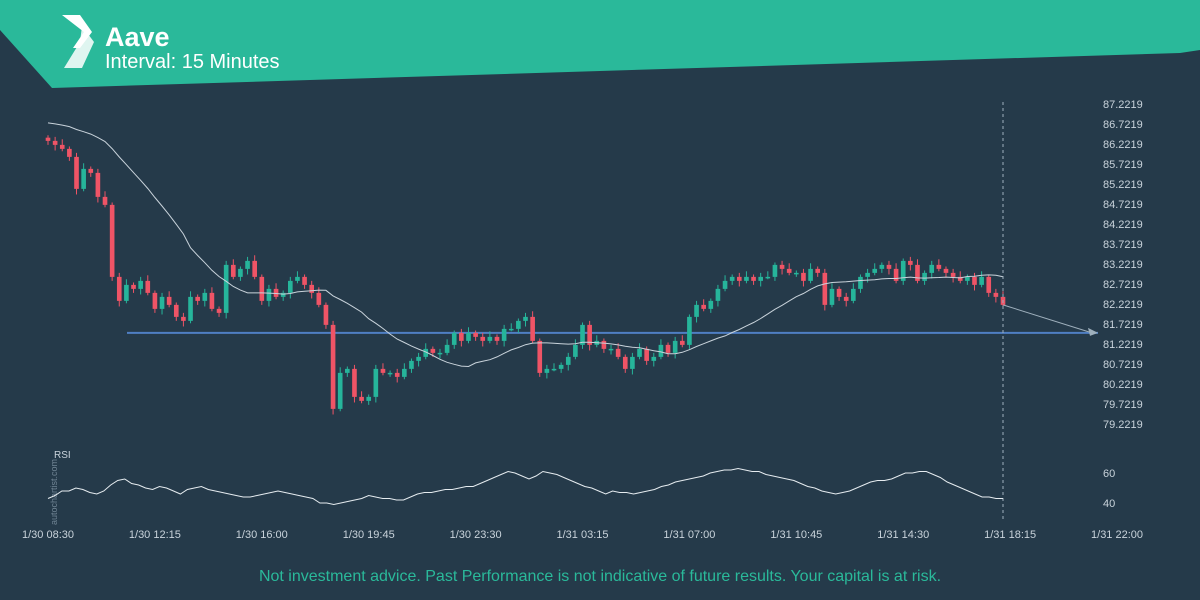 Image resolution: width=1200 pixels, height=600 pixels. I want to click on y-tick-label: 79.7219, so click(1123, 405).